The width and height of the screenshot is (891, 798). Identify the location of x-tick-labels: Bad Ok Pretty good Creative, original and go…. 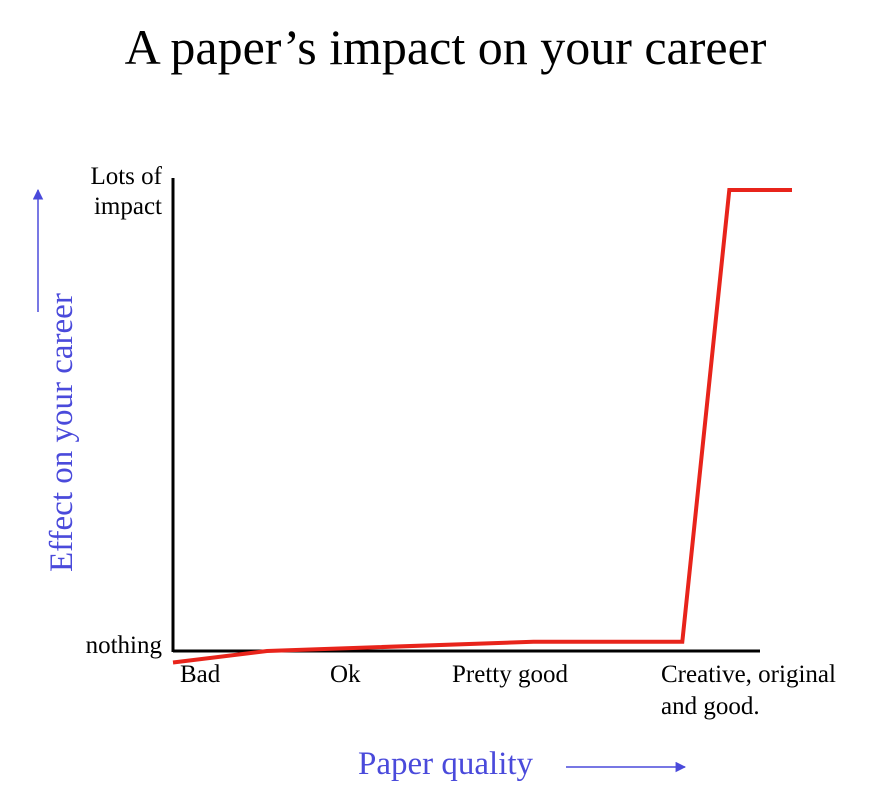
(508, 690).